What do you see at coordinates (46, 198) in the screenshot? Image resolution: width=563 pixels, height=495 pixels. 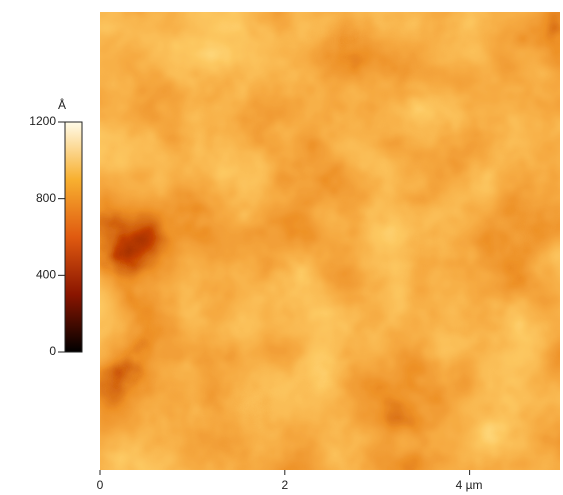 I see `colorbar-tick-label: 800` at bounding box center [46, 198].